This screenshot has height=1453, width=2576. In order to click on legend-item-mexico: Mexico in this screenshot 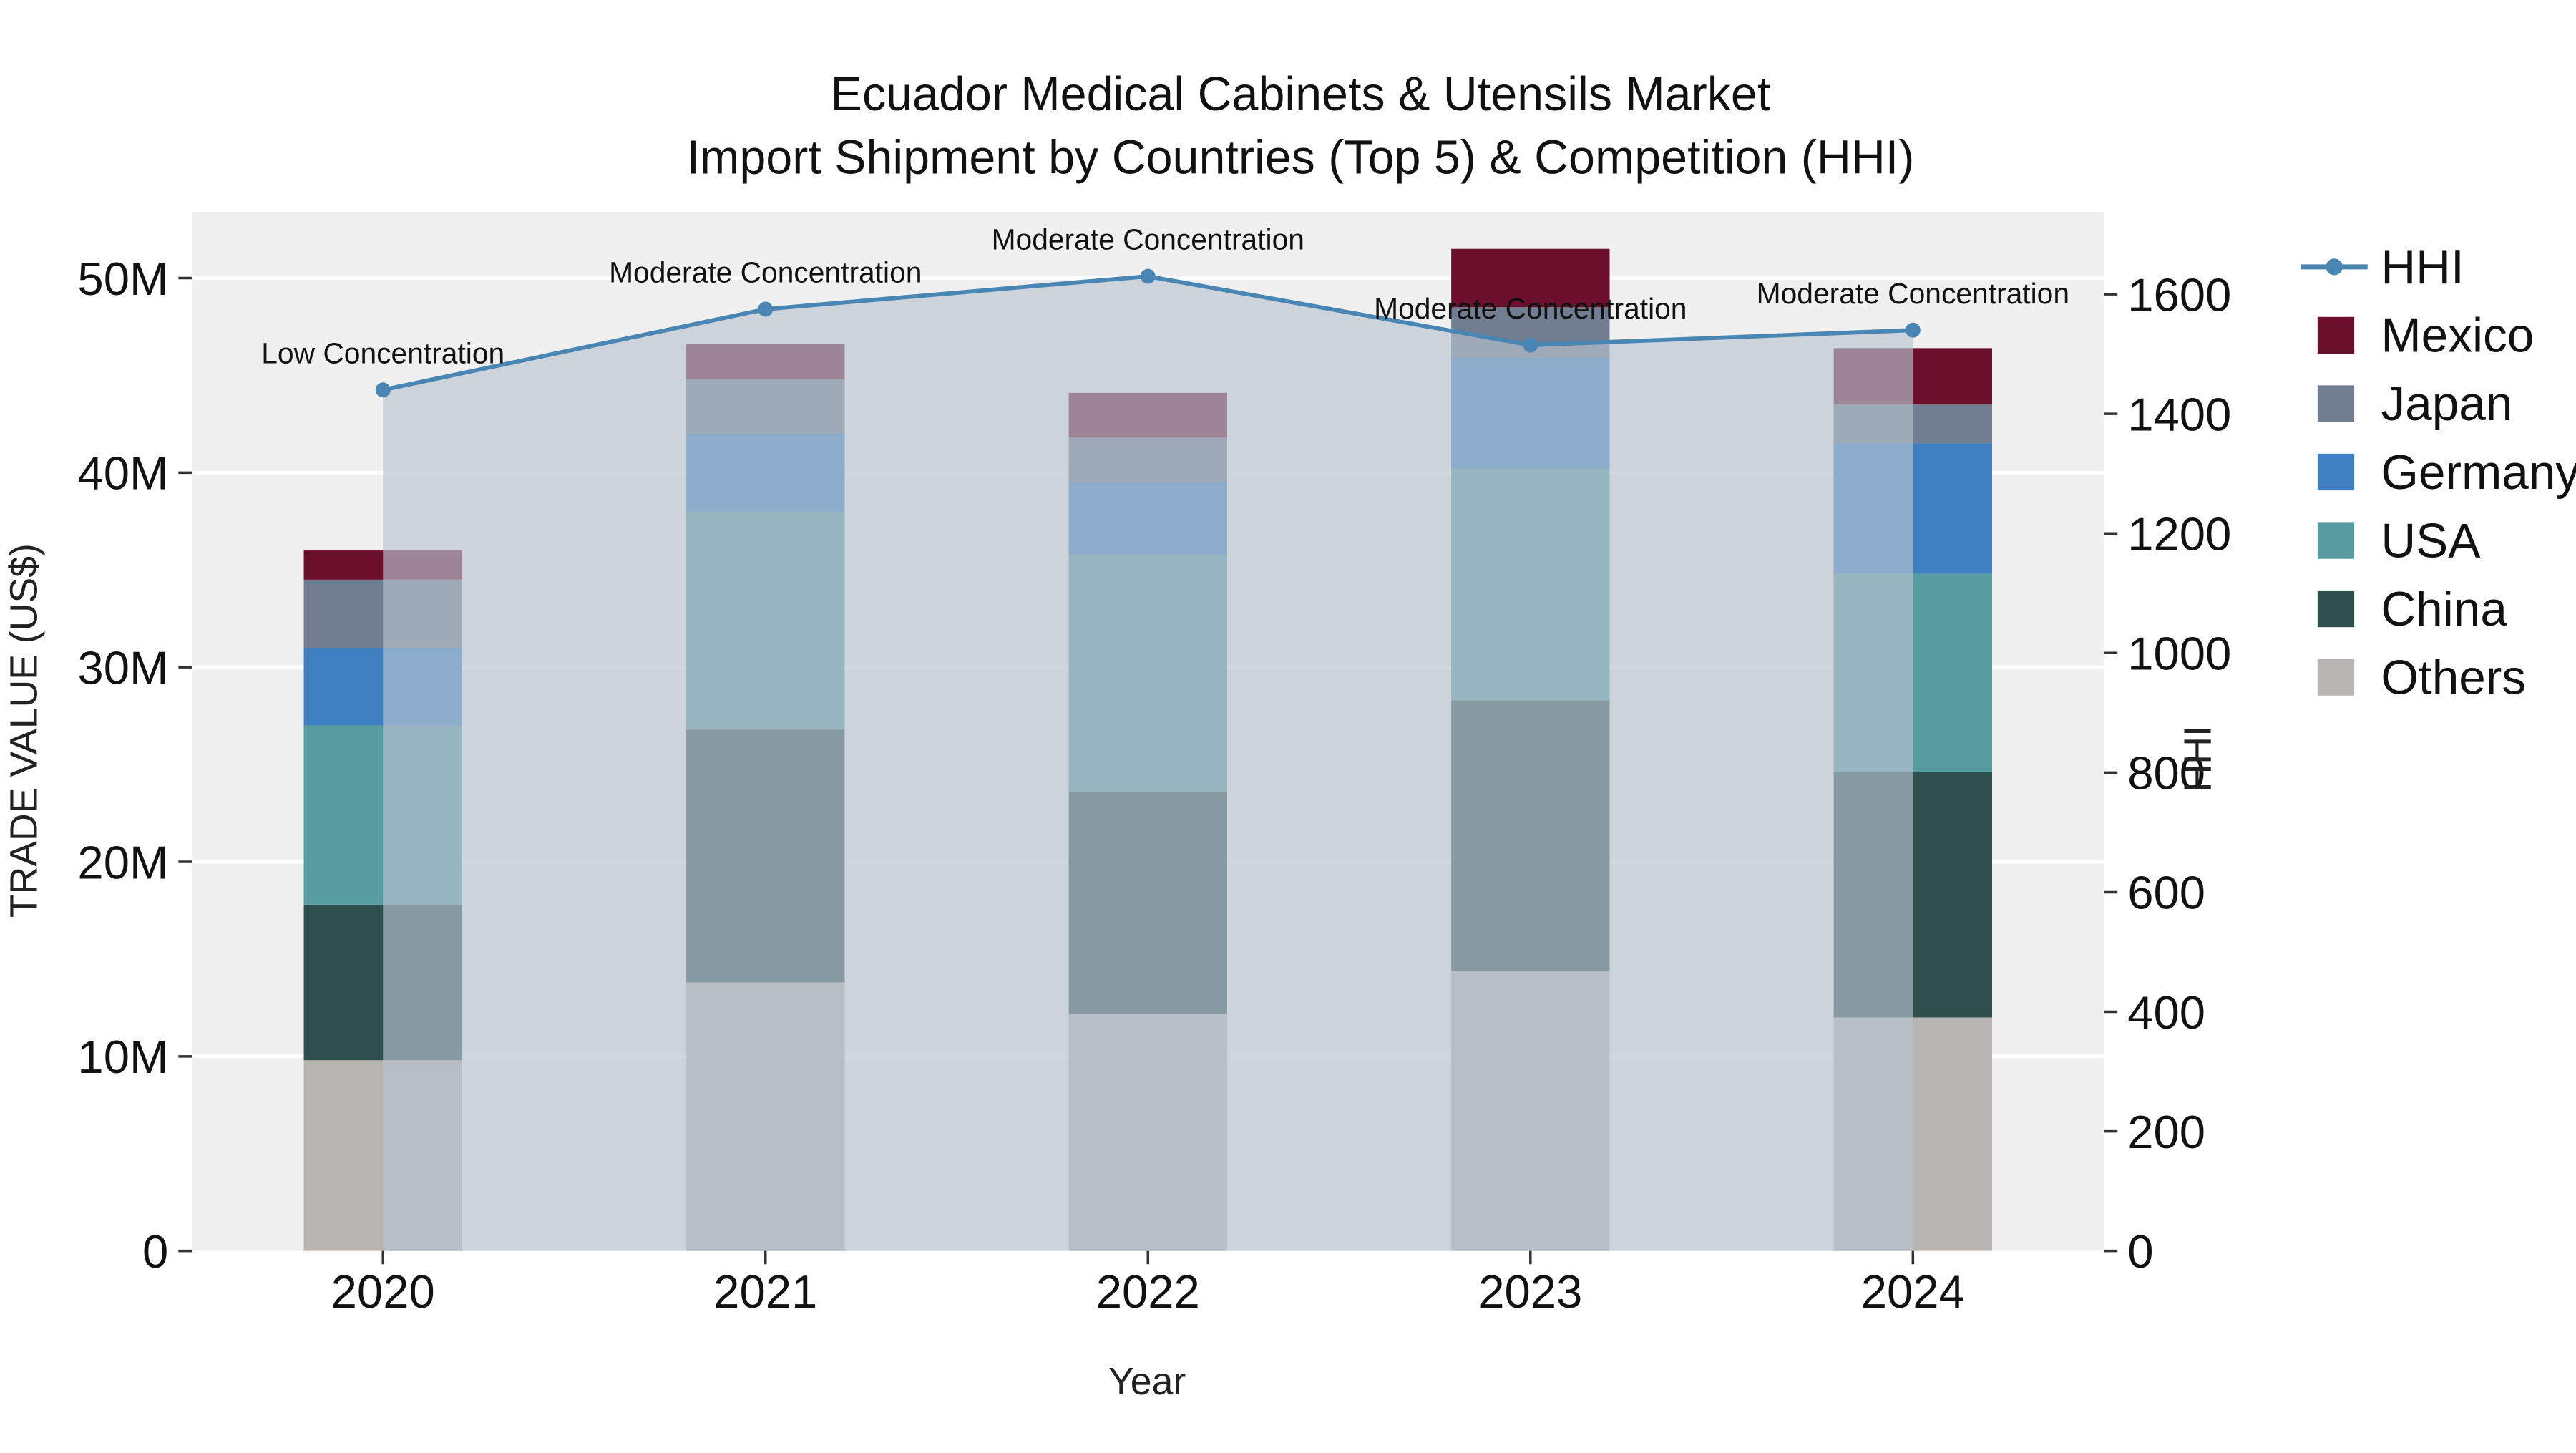, I will do `click(2425, 336)`.